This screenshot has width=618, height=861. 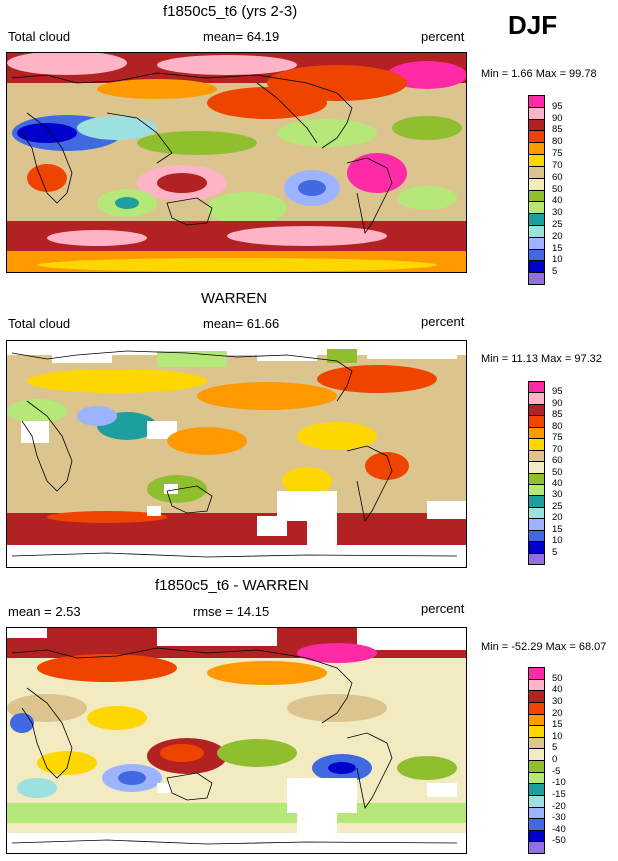 What do you see at coordinates (556, 771) in the screenshot?
I see `colorbar-label: -5` at bounding box center [556, 771].